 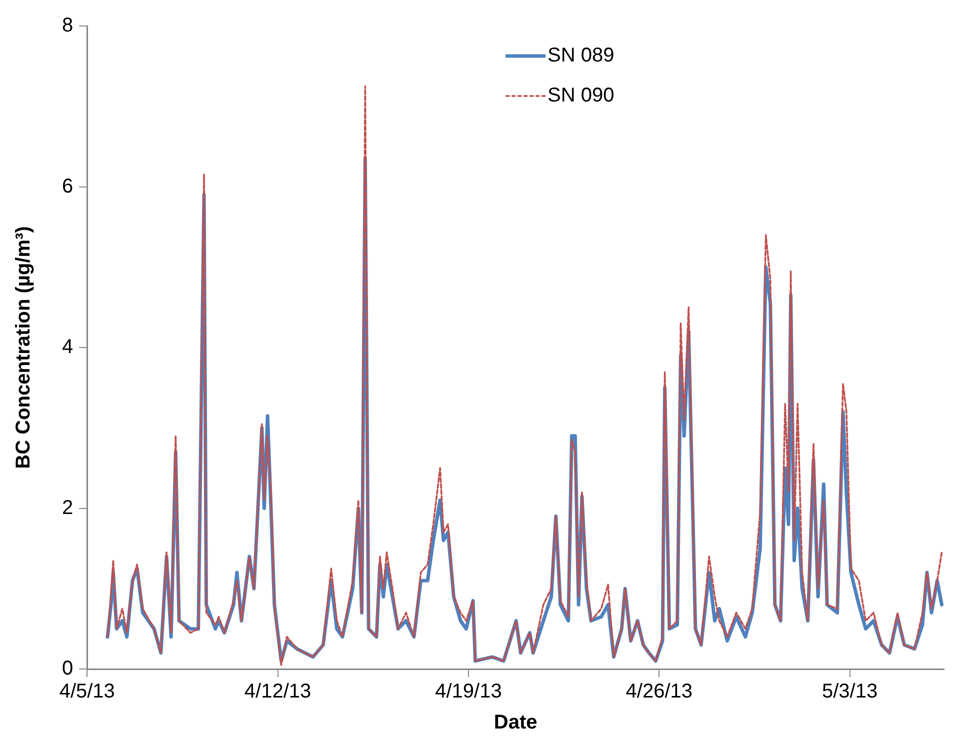 What do you see at coordinates (468, 691) in the screenshot?
I see `x-tick-label: 4/19/13` at bounding box center [468, 691].